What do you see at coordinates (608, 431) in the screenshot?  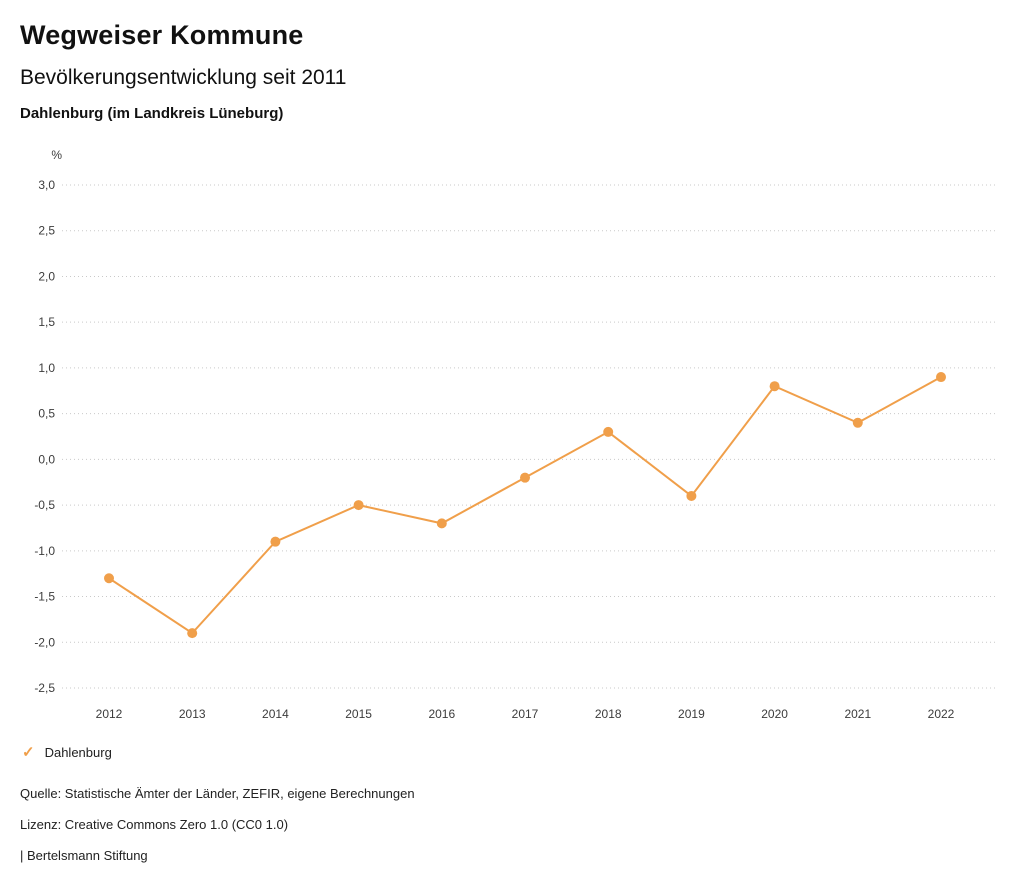 I see `data-point-2018` at bounding box center [608, 431].